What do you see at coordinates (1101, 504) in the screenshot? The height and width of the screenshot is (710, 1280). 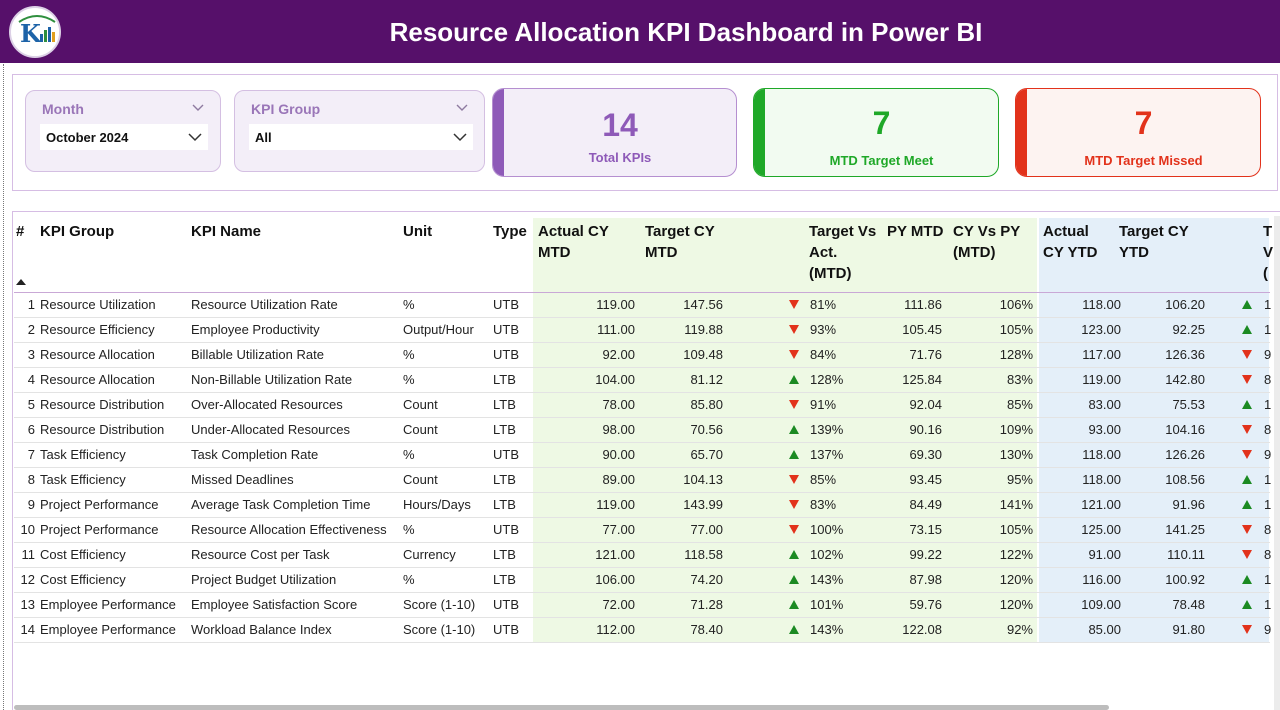 I see `cell-actual-cy-ytd: 121.00` at bounding box center [1101, 504].